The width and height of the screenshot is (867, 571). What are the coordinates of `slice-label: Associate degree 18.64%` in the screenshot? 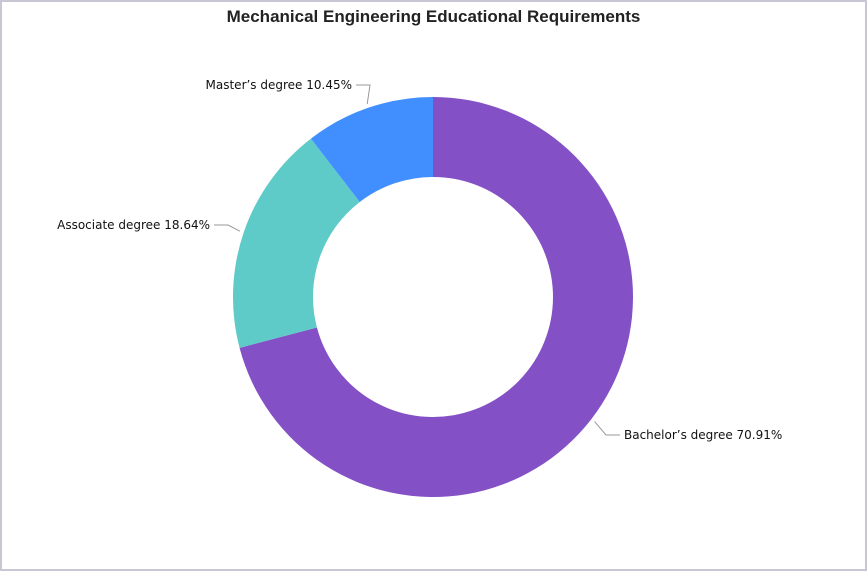 It's located at (133, 225).